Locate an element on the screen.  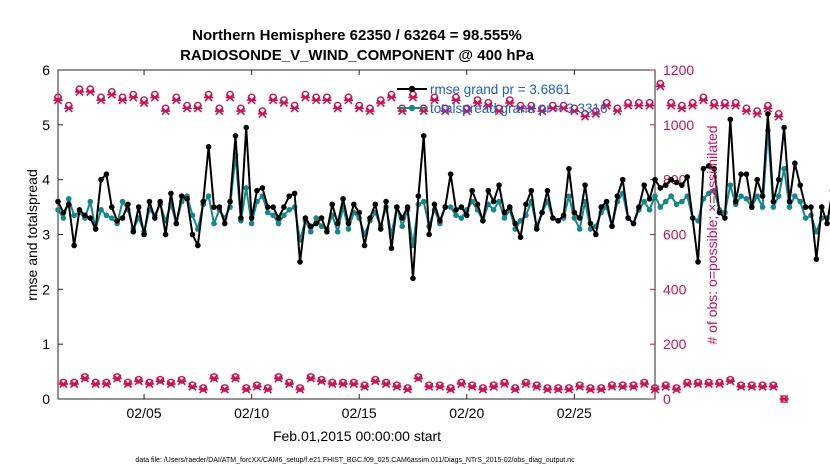
y-left-tick-label: 4 is located at coordinates (46, 180).